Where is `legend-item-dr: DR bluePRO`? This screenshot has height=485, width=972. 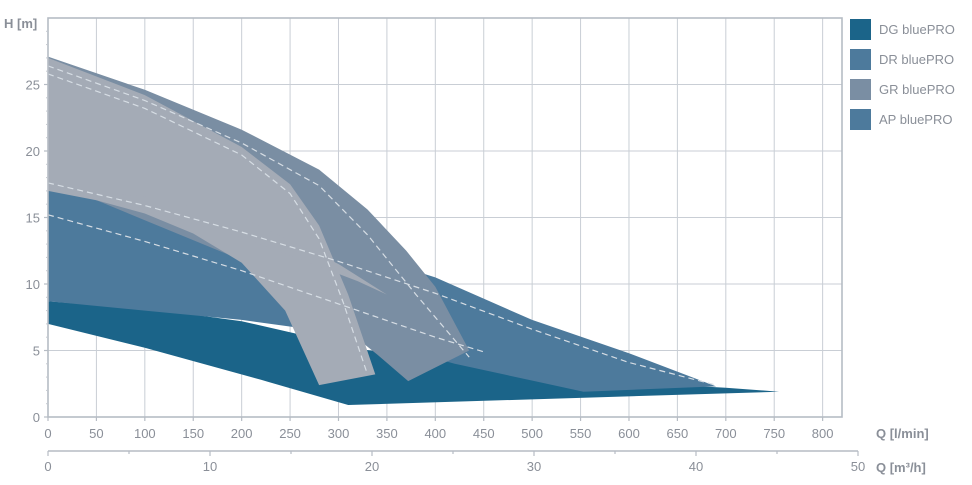 legend-item-dr: DR bluePRO is located at coordinates (902, 59).